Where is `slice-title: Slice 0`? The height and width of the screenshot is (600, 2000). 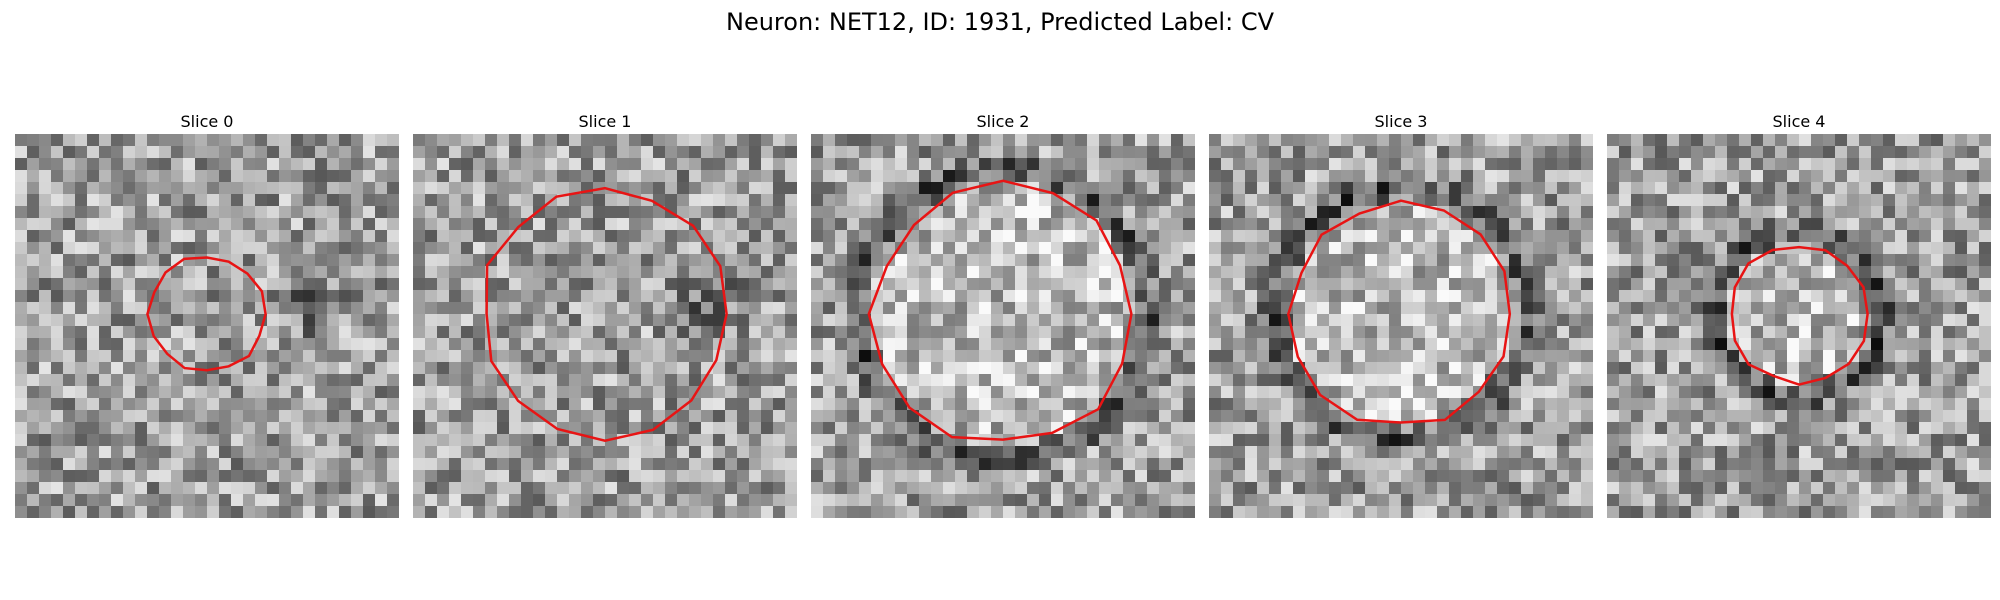
slice-title: Slice 0 is located at coordinates (207, 121).